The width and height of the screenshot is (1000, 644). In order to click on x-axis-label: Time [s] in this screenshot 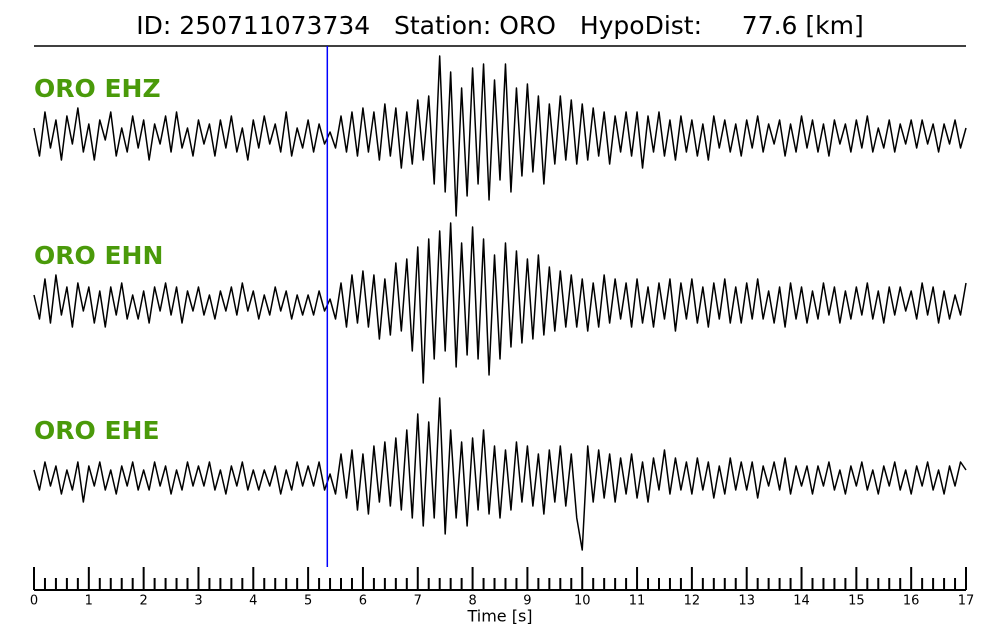, I will do `click(499, 616)`.